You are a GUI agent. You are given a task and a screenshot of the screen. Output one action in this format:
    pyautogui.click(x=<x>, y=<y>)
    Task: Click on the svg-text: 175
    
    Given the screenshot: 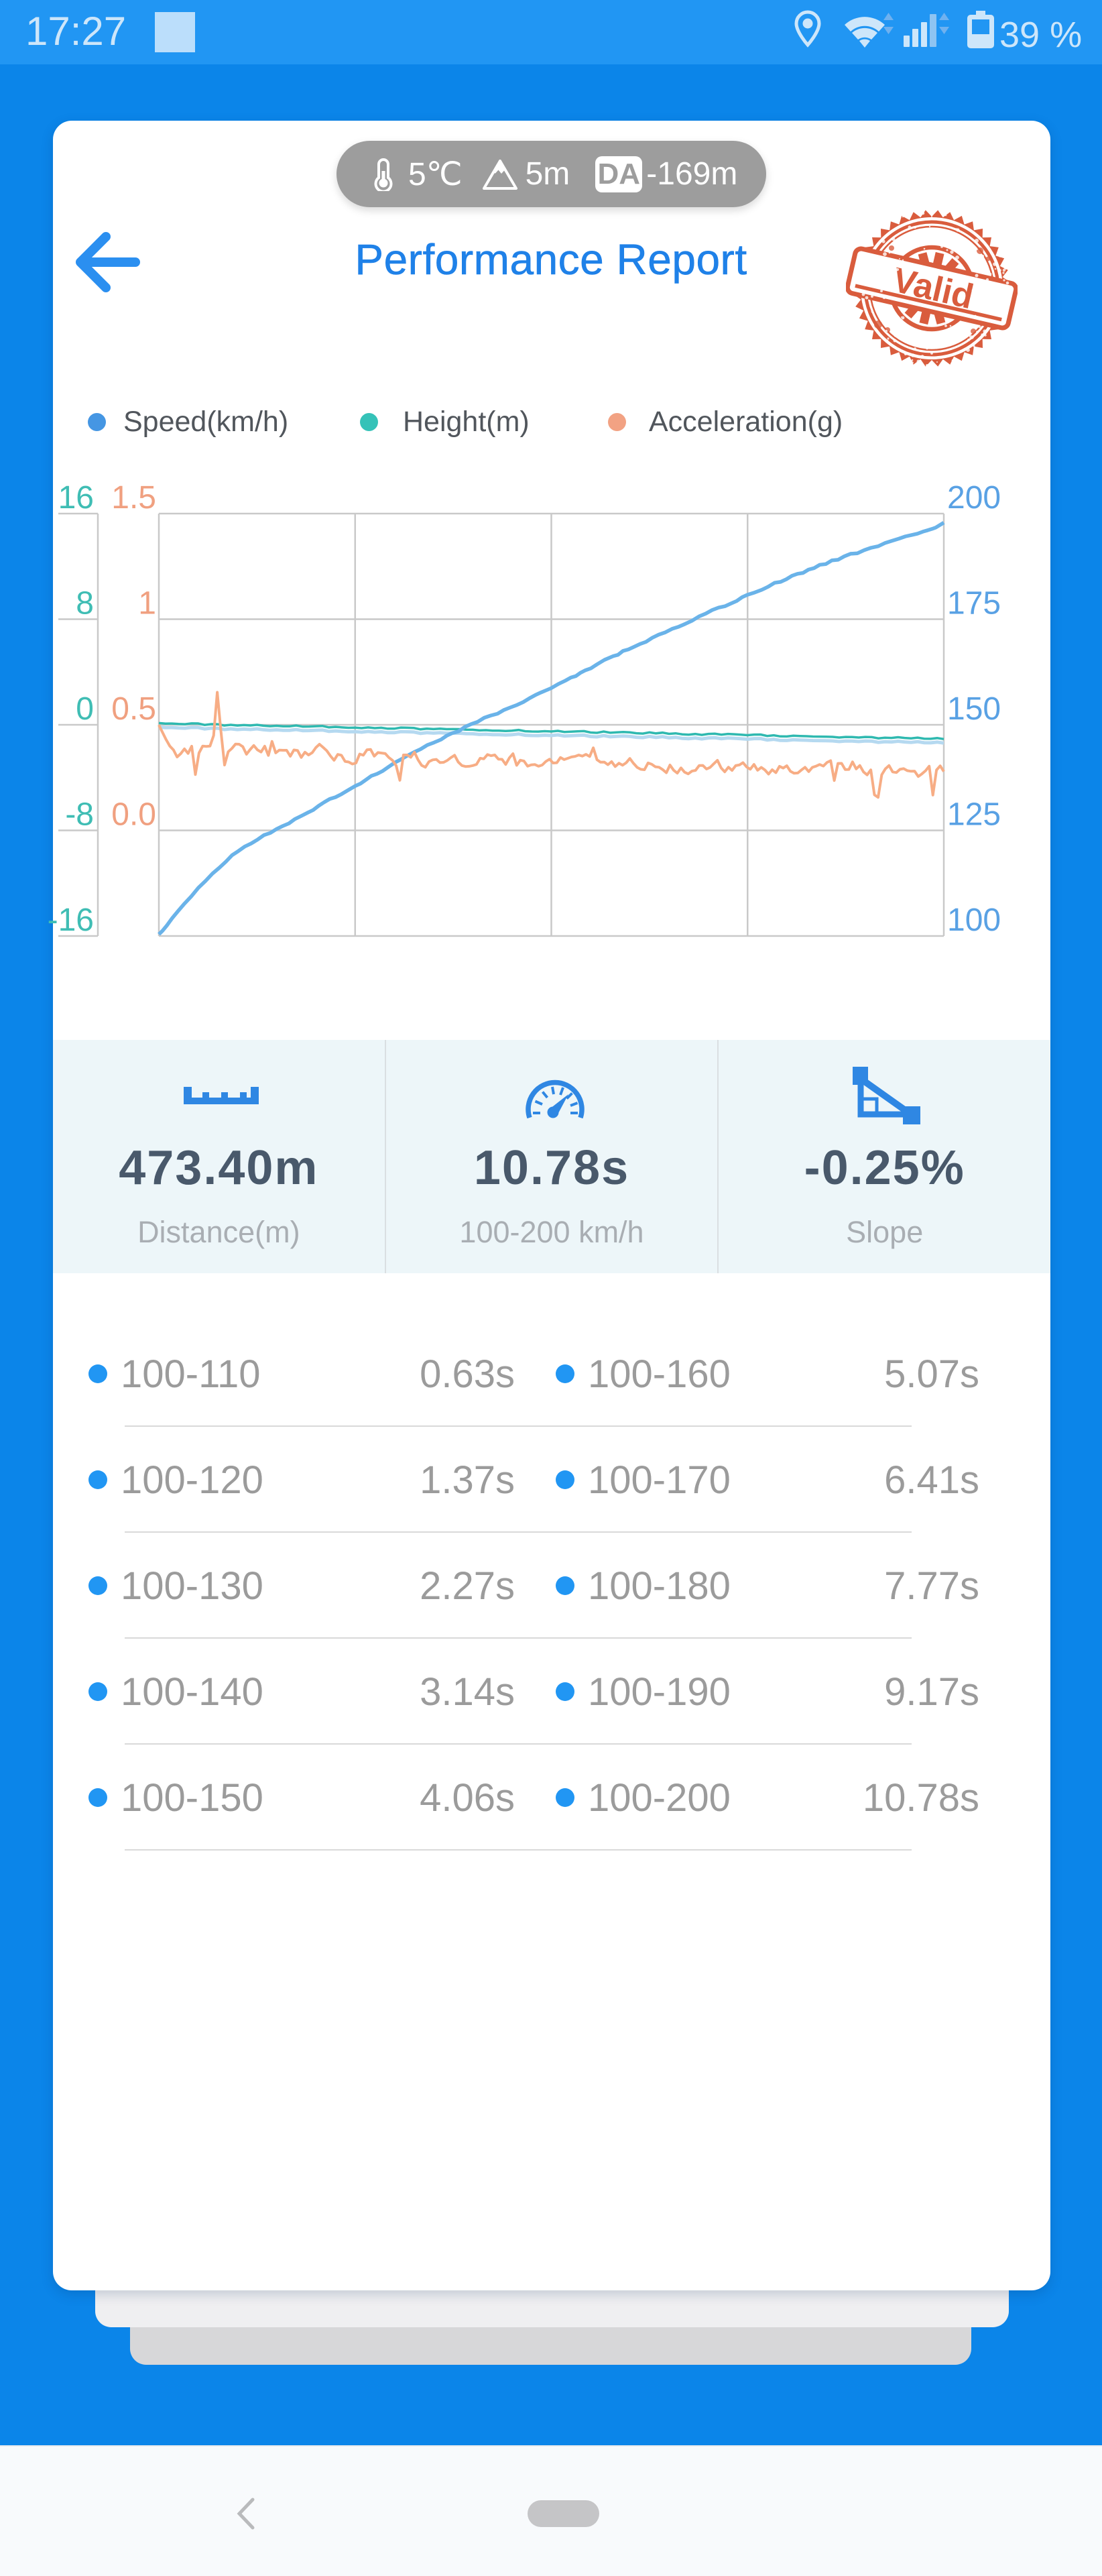 What is the action you would take?
    pyautogui.click(x=974, y=604)
    